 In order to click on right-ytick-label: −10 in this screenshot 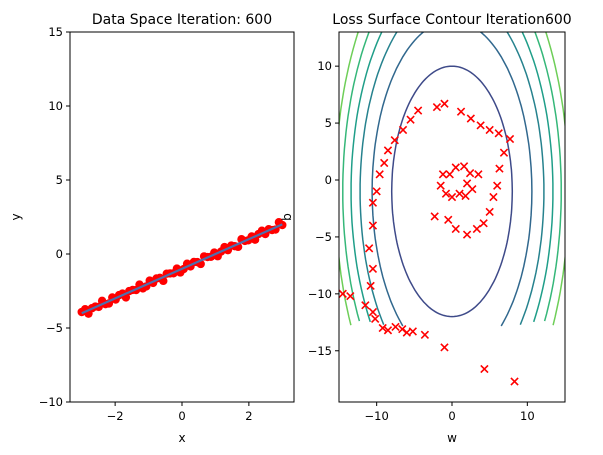, I will do `click(320, 294)`.